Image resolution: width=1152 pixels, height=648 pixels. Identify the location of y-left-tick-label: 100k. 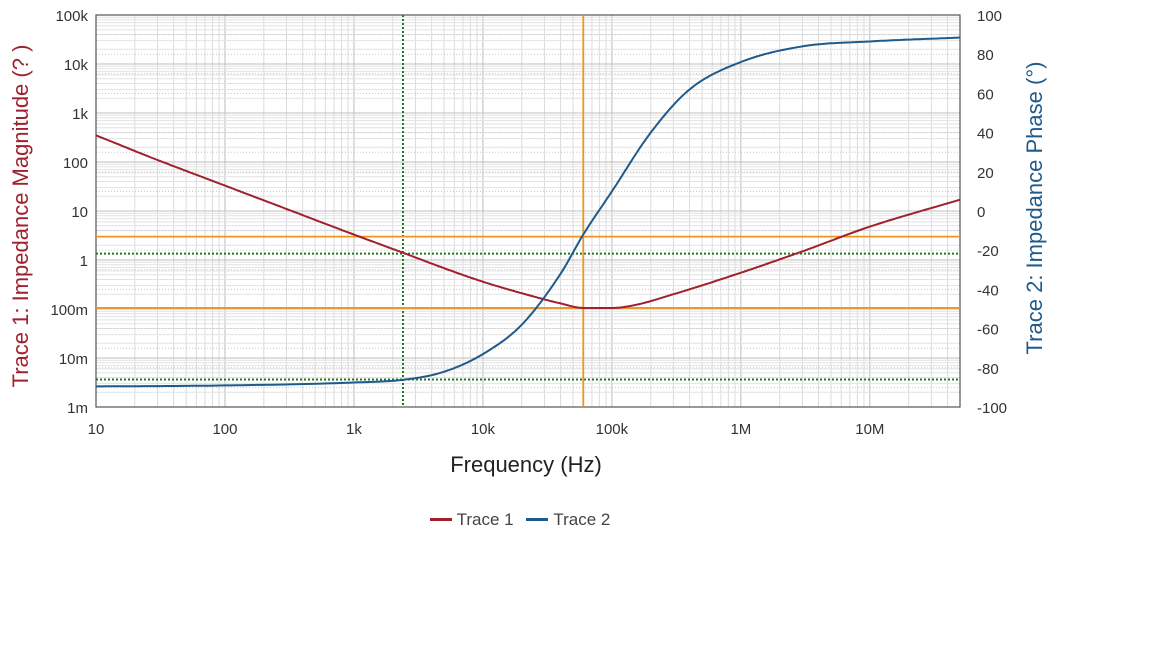
(71, 16).